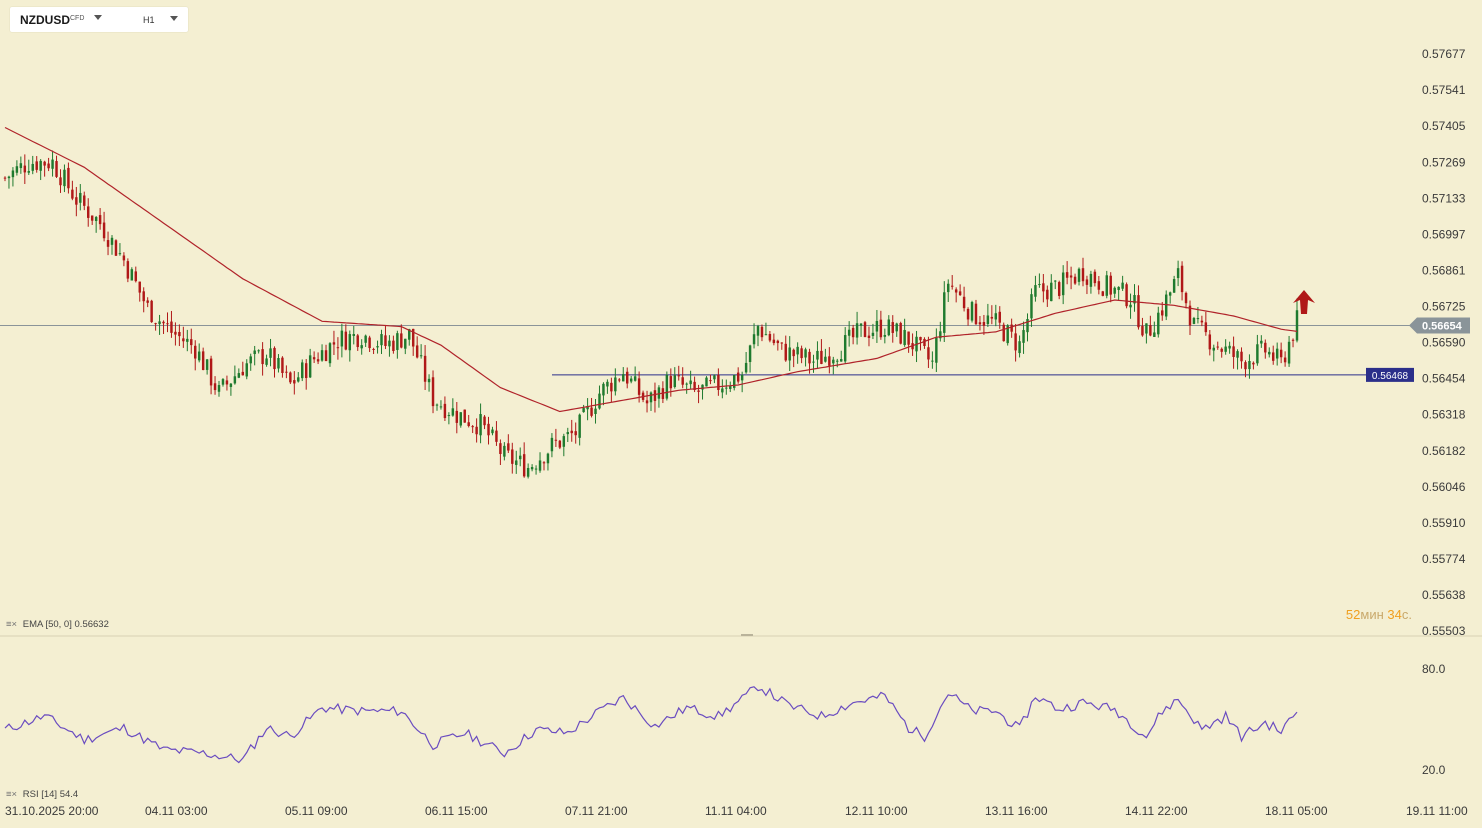  What do you see at coordinates (69, 794) in the screenshot?
I see `rsi-value: 54.4` at bounding box center [69, 794].